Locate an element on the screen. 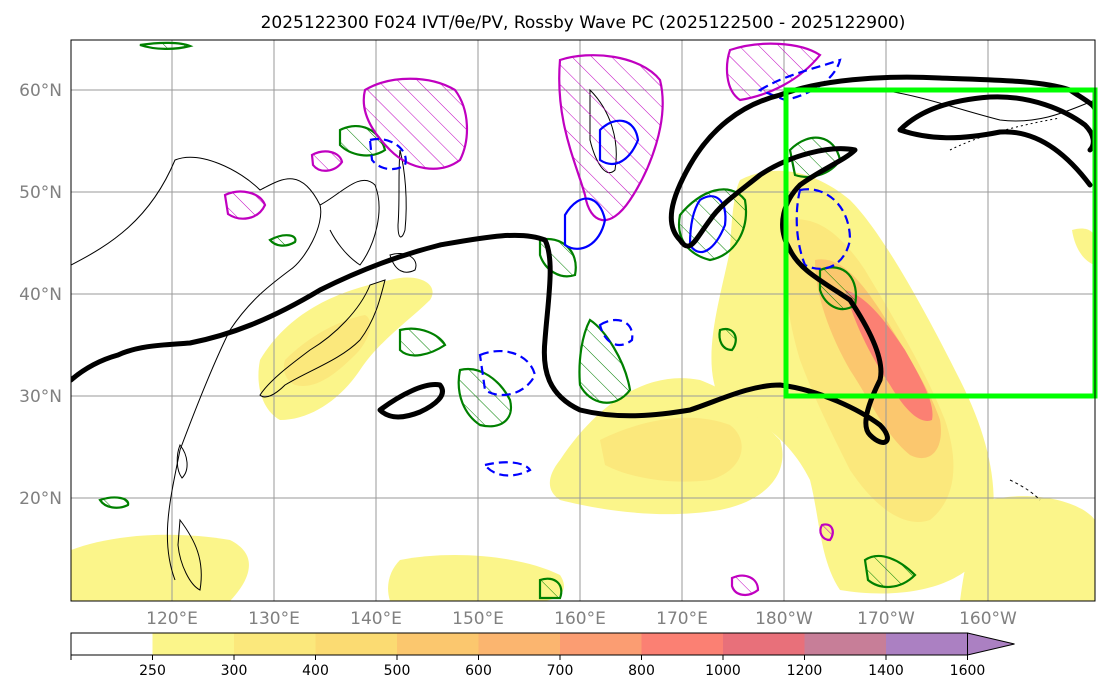 The height and width of the screenshot is (698, 1105). colorbar-tick-label: 250 is located at coordinates (152, 671).